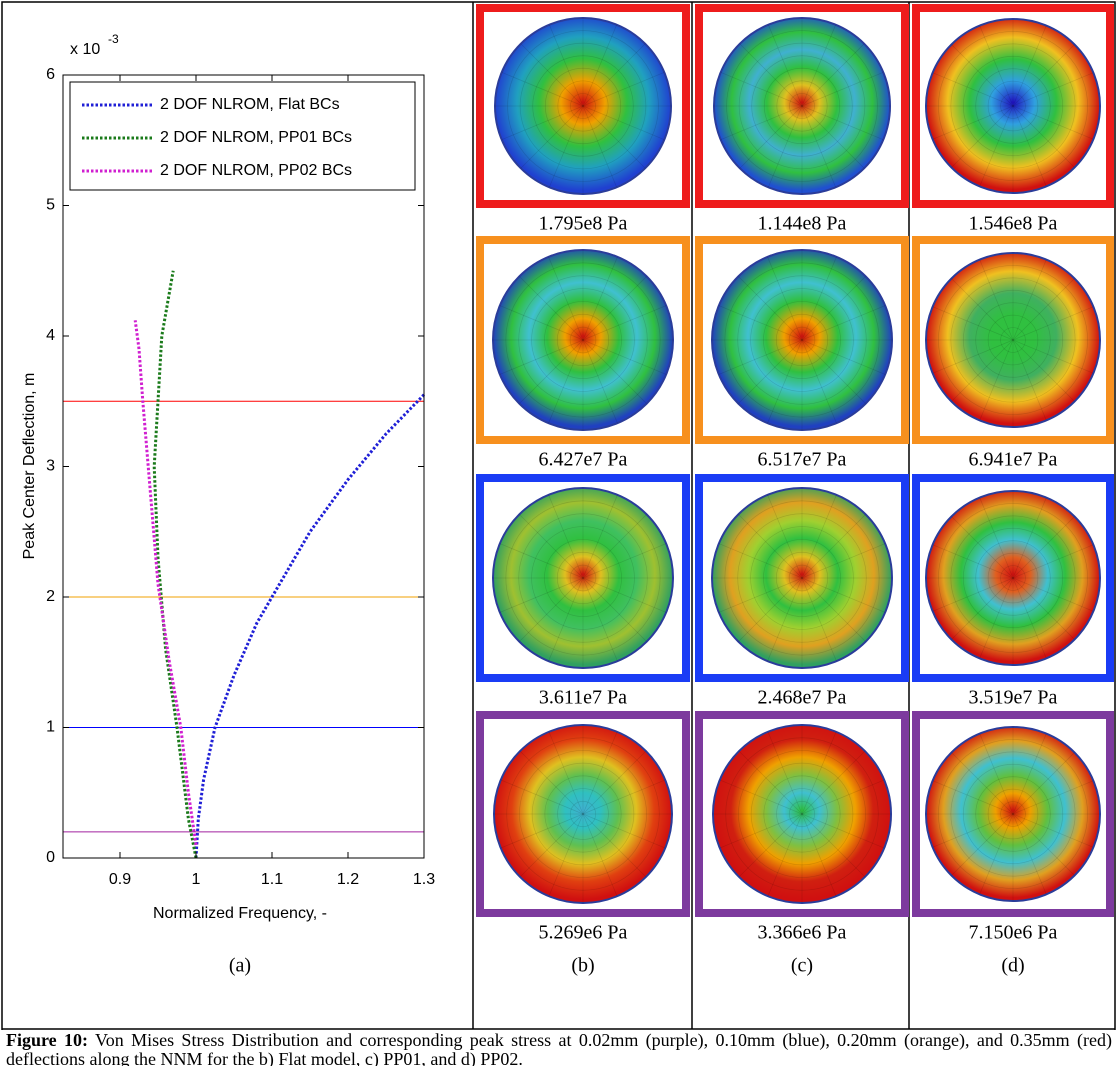 This screenshot has height=1066, width=1118. What do you see at coordinates (1012, 966) in the screenshot?
I see `panel-label: (d)` at bounding box center [1012, 966].